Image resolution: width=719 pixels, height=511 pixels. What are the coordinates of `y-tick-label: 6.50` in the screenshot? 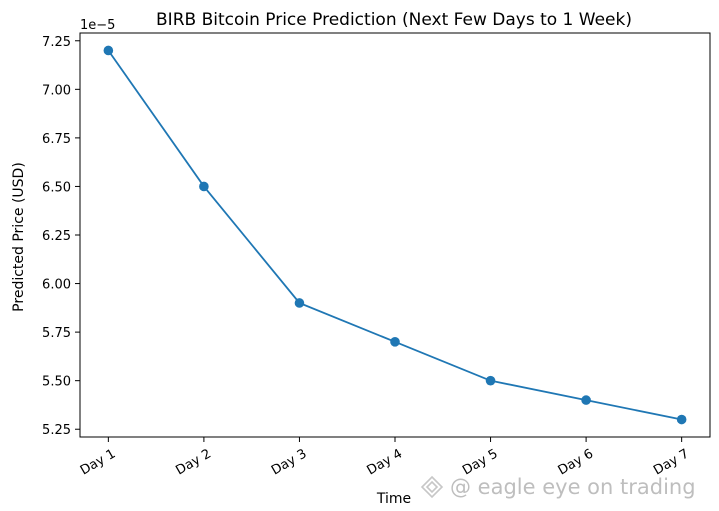 It's located at (56, 187).